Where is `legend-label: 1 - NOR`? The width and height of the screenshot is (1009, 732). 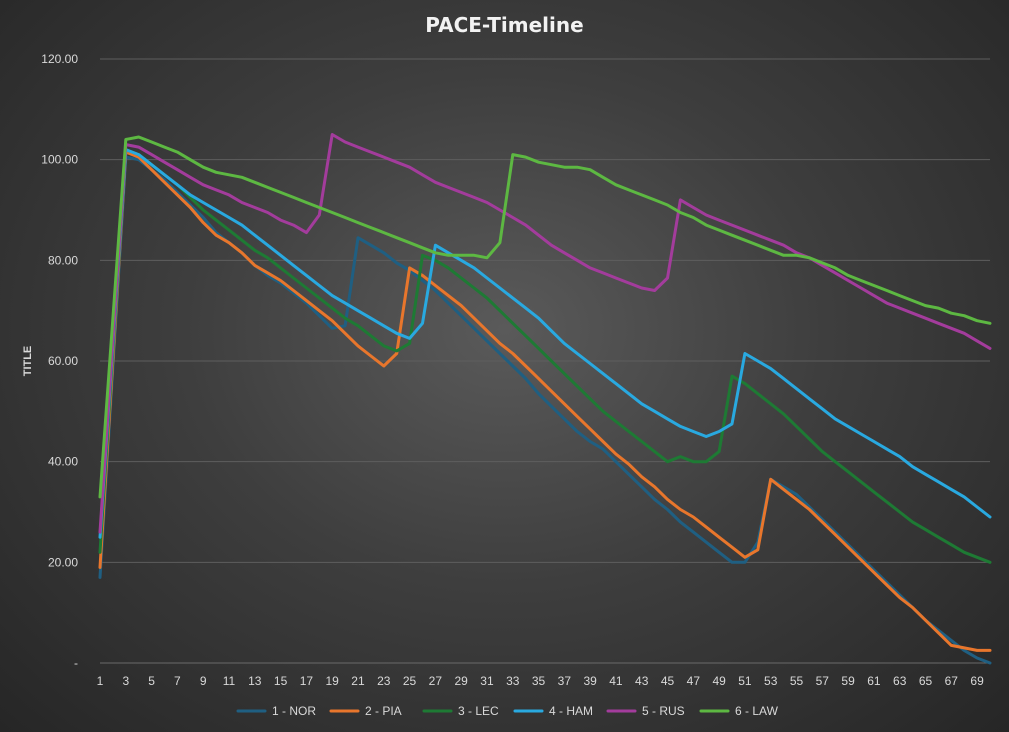
legend-label: 1 - NOR is located at coordinates (294, 711).